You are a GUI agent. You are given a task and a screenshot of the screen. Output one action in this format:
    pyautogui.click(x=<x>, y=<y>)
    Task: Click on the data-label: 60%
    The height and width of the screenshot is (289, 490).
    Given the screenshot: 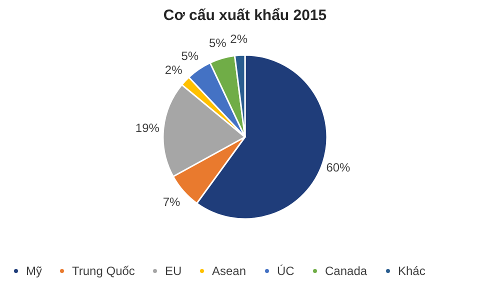 What is the action you would take?
    pyautogui.click(x=338, y=167)
    